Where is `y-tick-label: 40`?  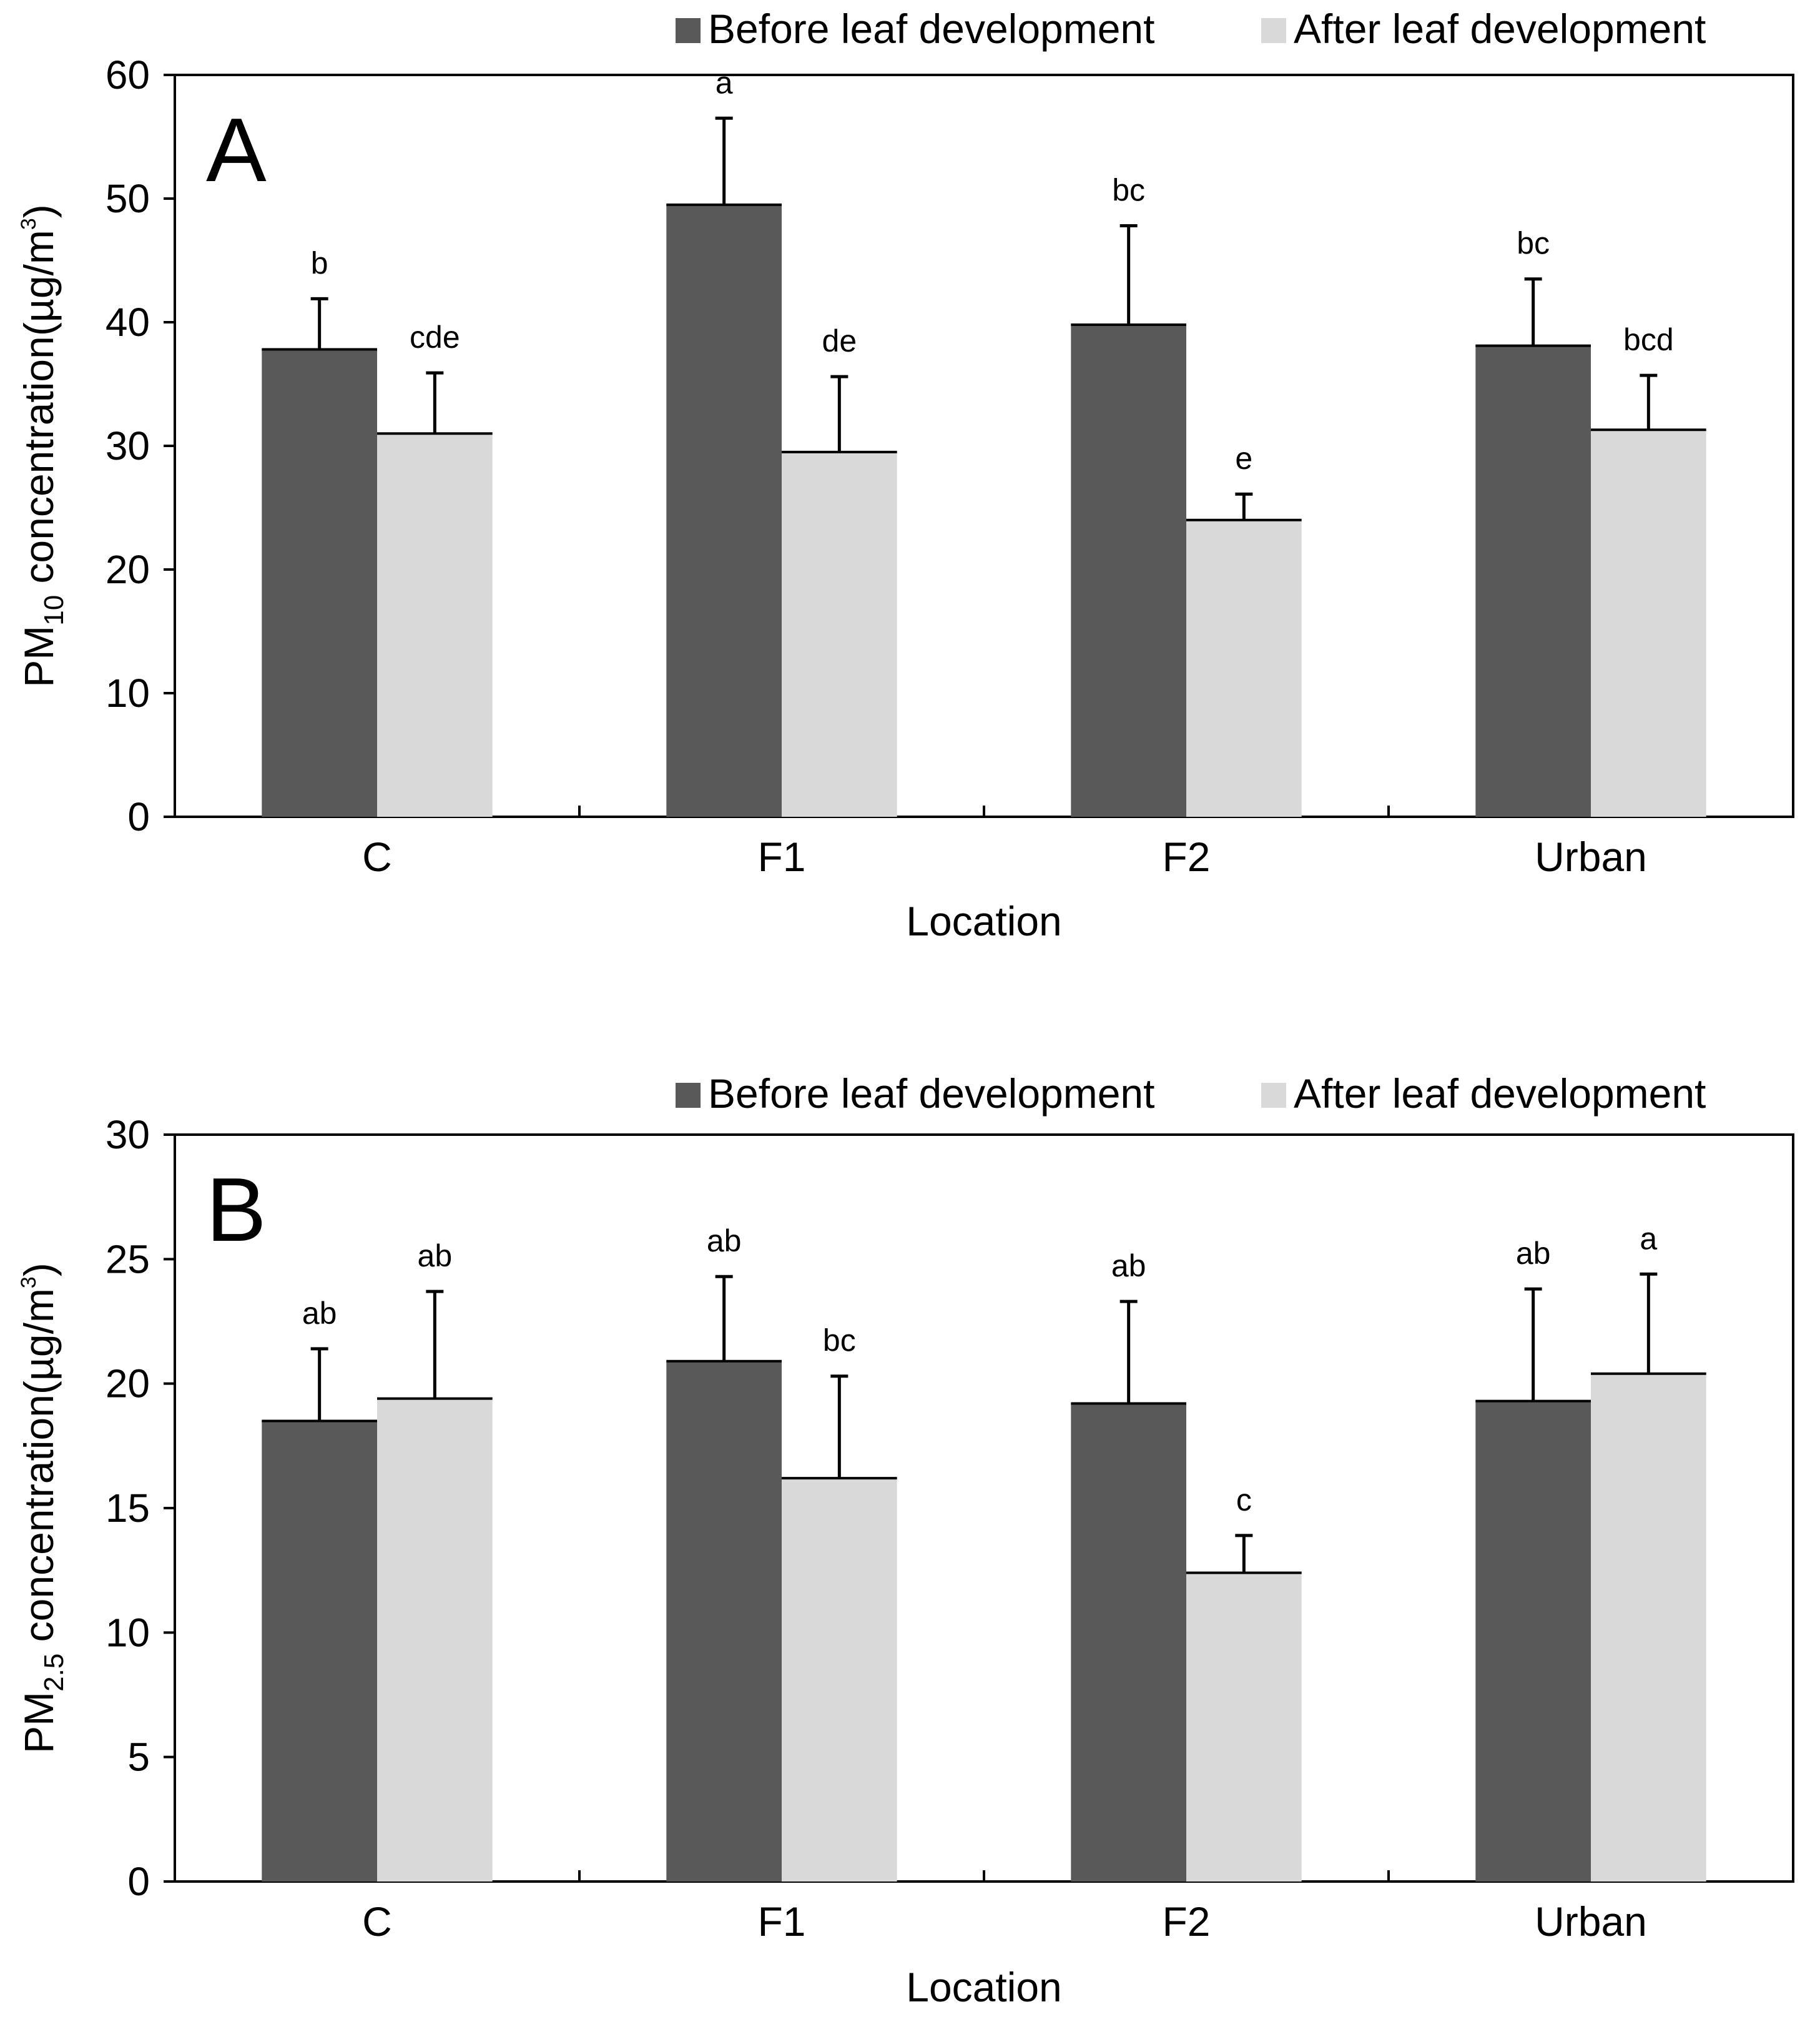 y-tick-label: 40 is located at coordinates (128, 322).